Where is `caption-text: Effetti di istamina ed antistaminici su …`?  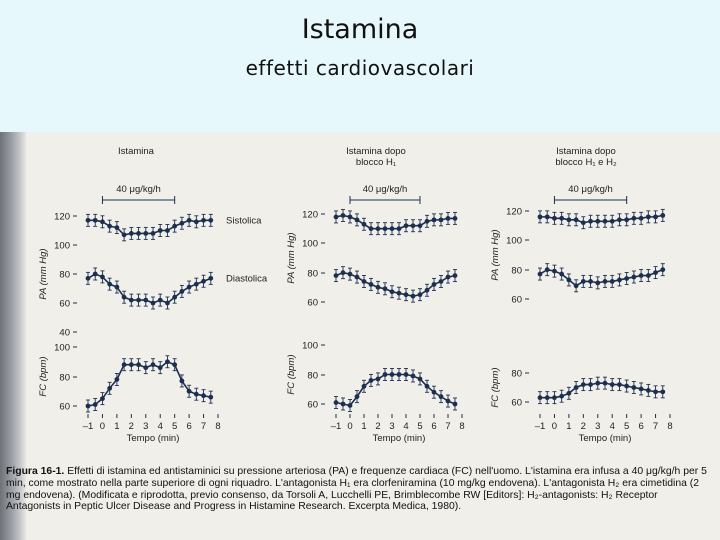
caption-text: Effetti di istamina ed antistaminici su … is located at coordinates (356, 489).